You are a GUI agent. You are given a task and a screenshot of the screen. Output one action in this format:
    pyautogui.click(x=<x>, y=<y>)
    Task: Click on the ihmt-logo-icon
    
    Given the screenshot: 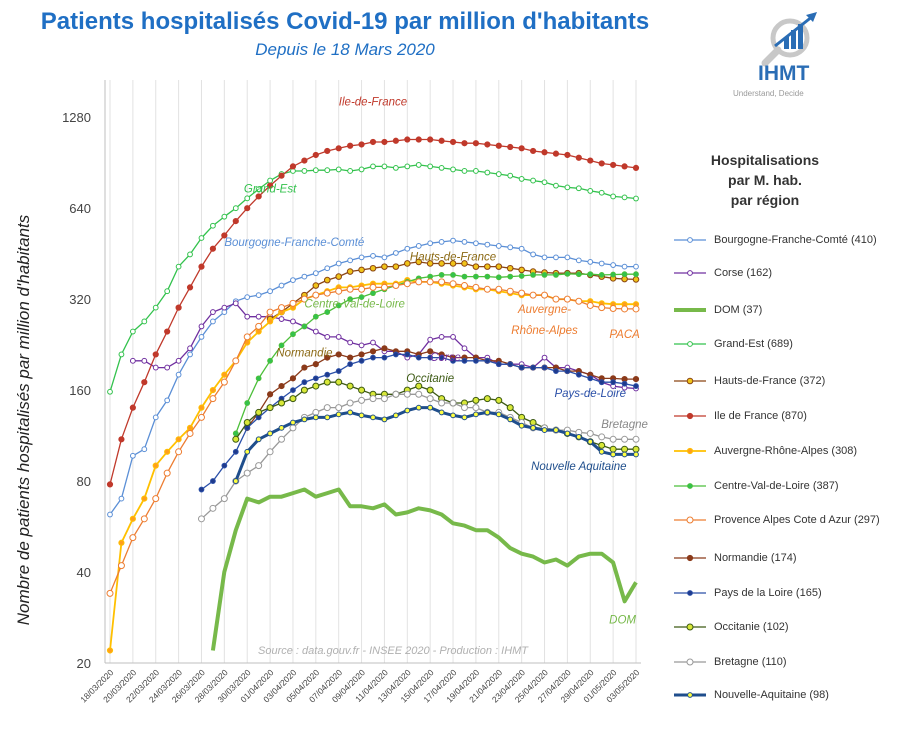 What is the action you would take?
    pyautogui.click(x=789, y=39)
    